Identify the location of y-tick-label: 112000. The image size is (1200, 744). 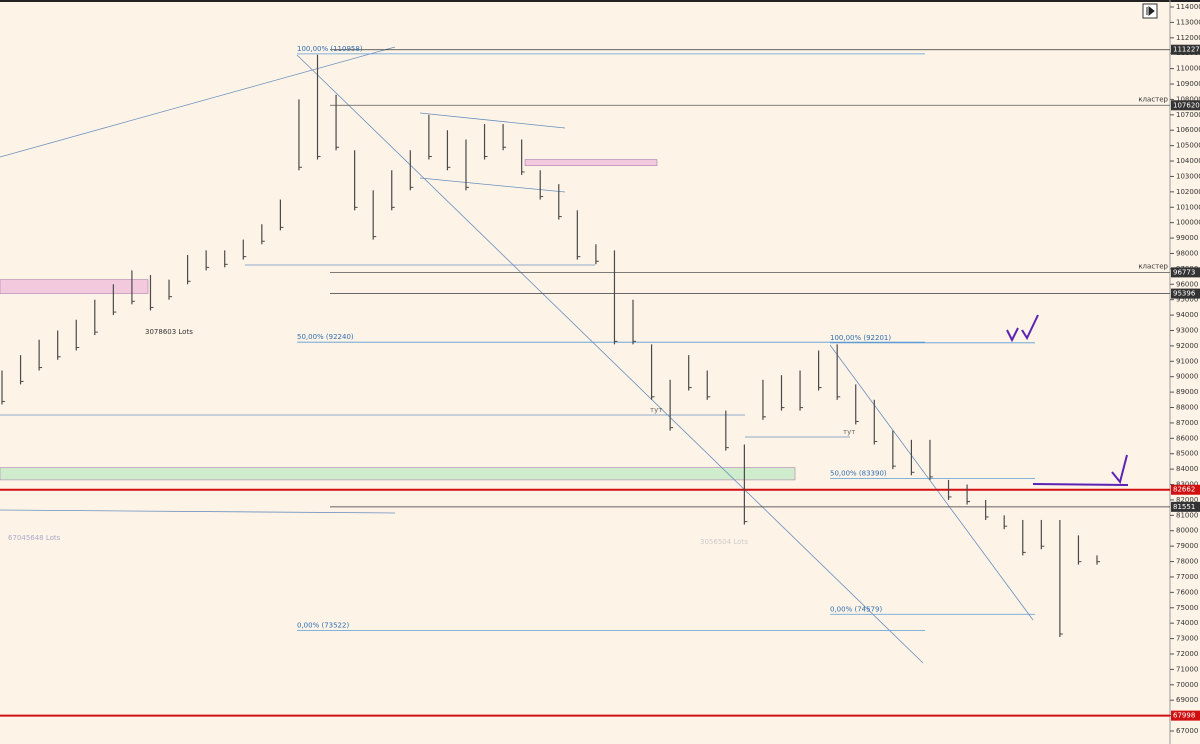
(1188, 38).